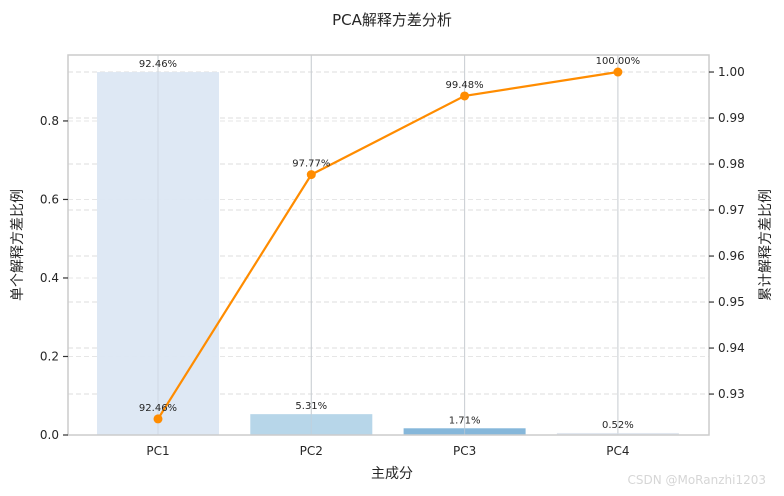 Image resolution: width=784 pixels, height=496 pixels. I want to click on x-tick-label: PC4, so click(617, 451).